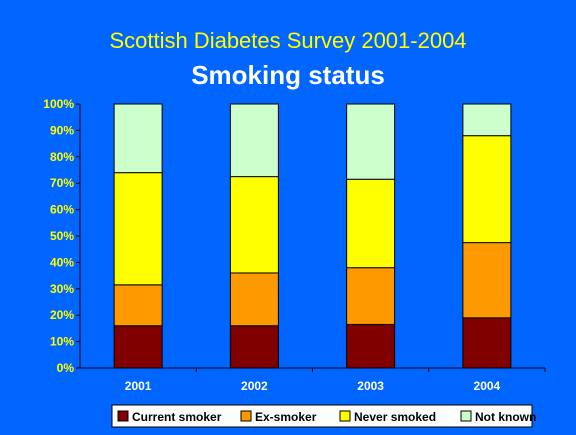 The image size is (576, 435). Describe the element at coordinates (254, 386) in the screenshot. I see `x-tick-label: 2002` at that location.